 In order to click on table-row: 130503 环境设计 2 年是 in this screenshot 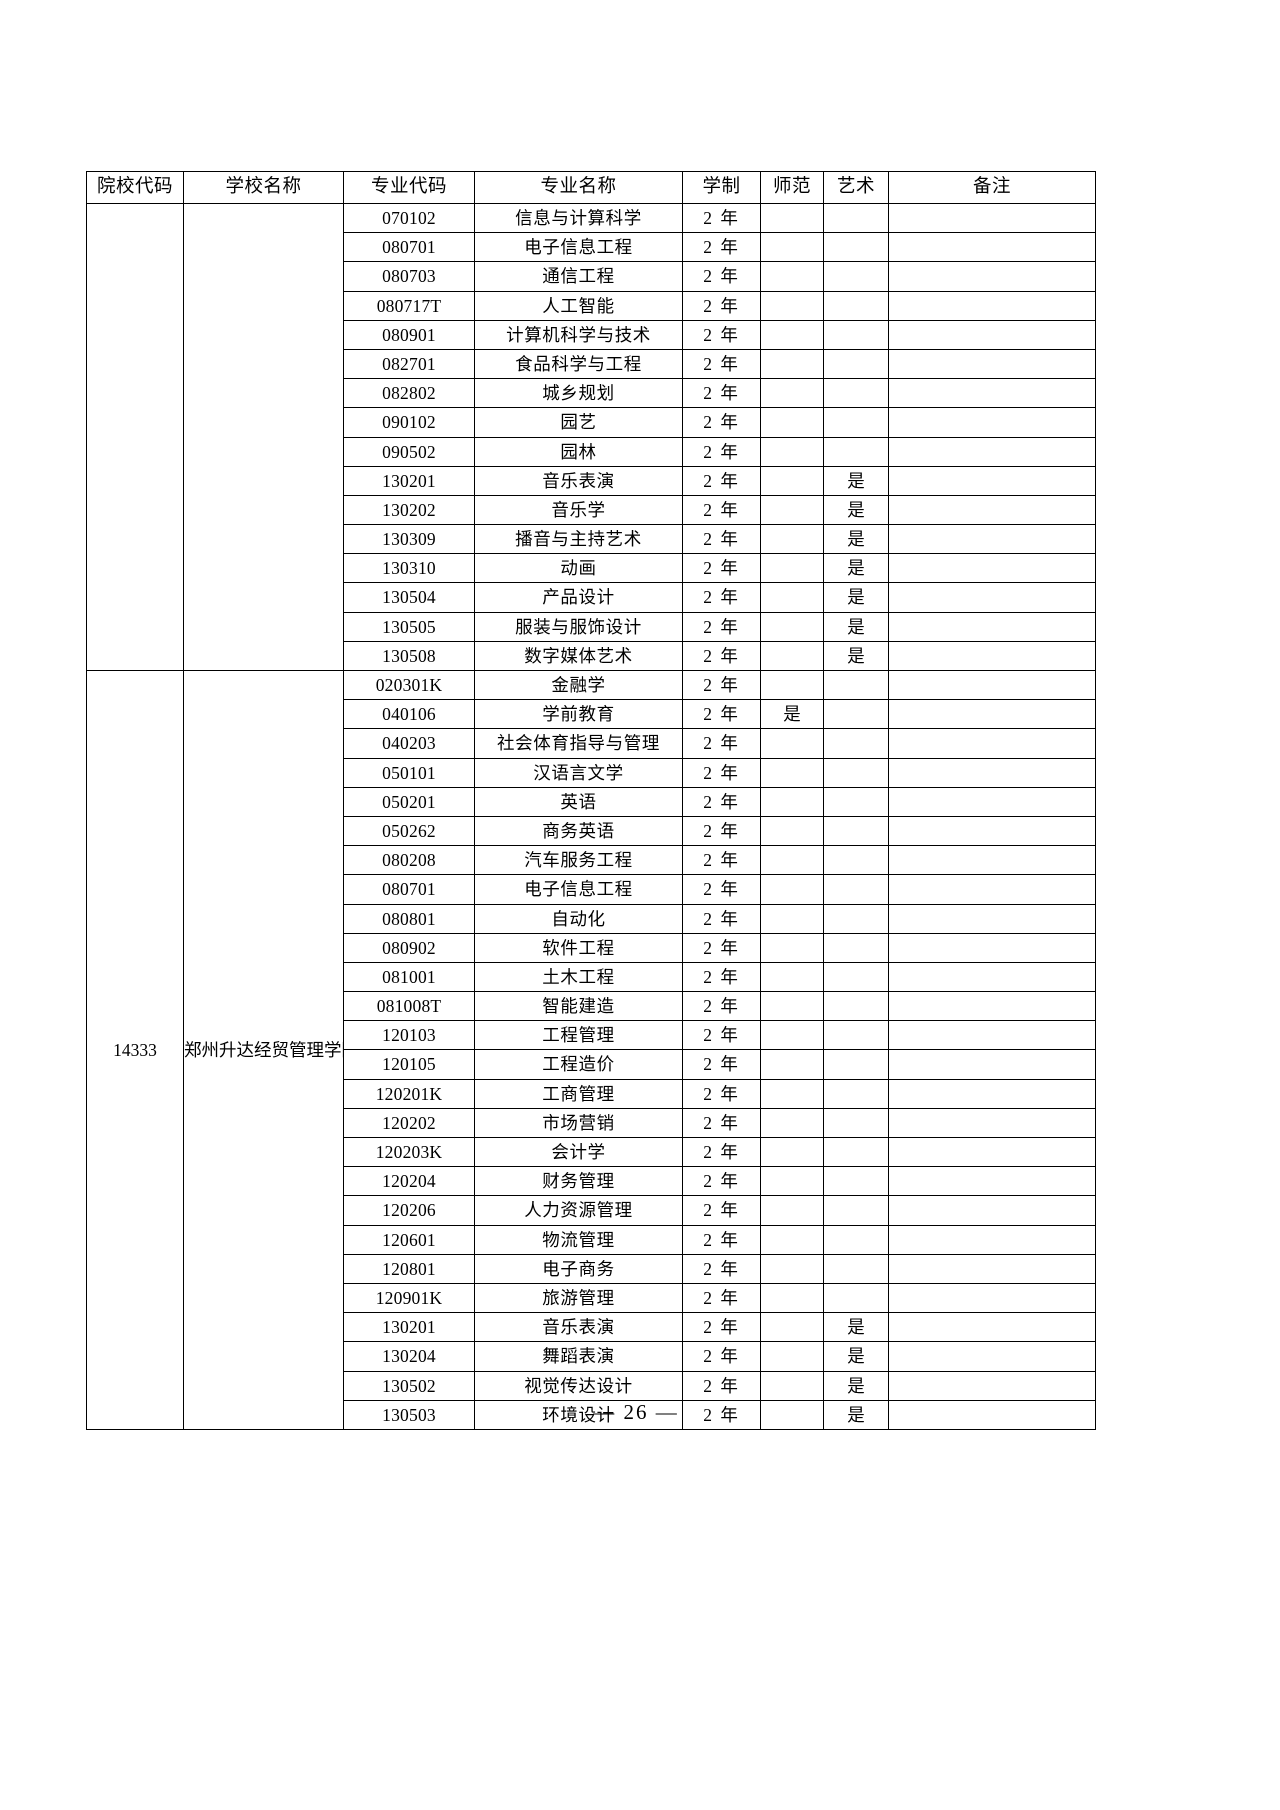, I will do `click(591, 1414)`.